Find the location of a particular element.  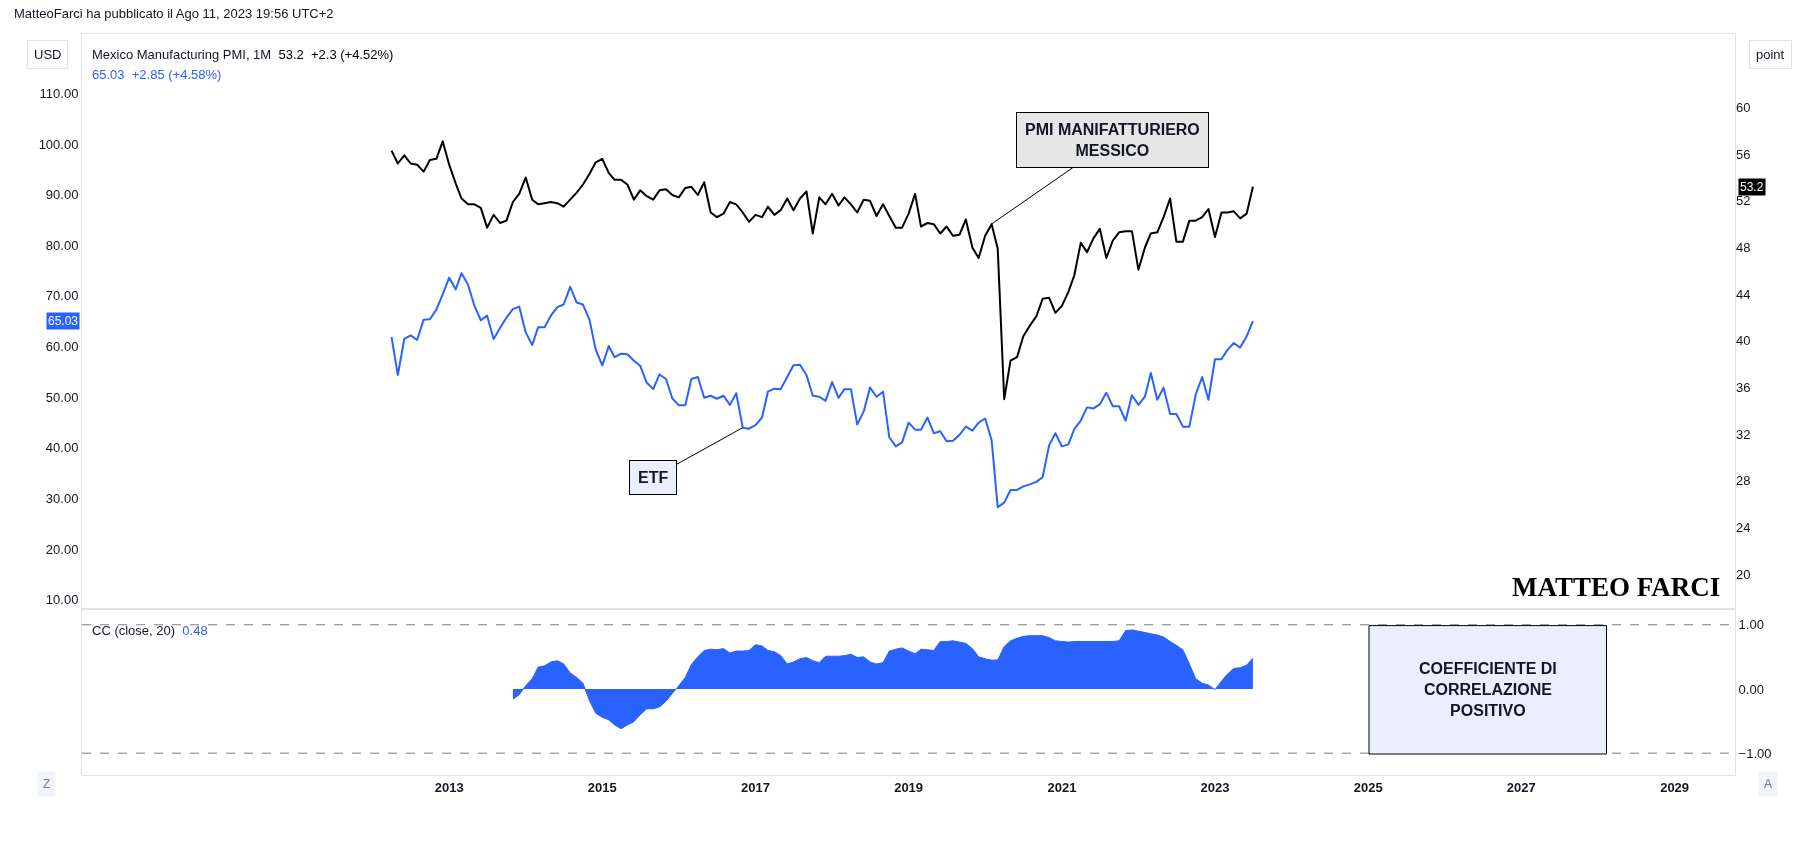

text: MatteoFarci ha pubblicato il Ago 11, 2023 19:56 UTC+2 is located at coordinates (174, 13).